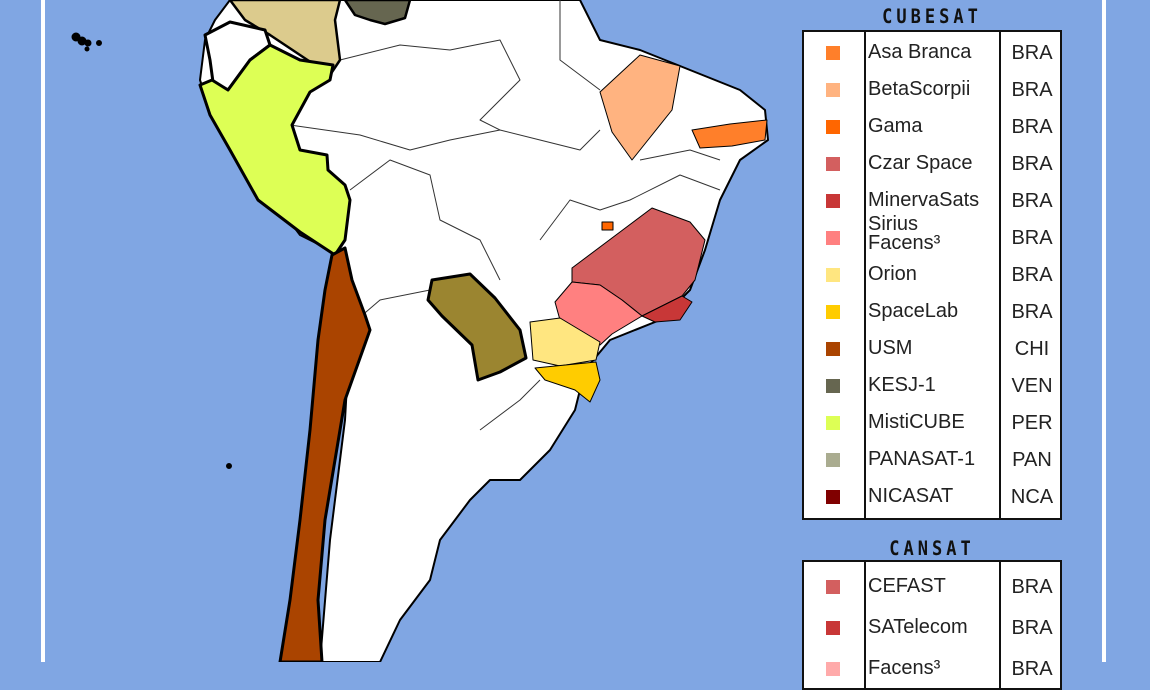  What do you see at coordinates (565, 342) in the screenshot?
I see `region-orion` at bounding box center [565, 342].